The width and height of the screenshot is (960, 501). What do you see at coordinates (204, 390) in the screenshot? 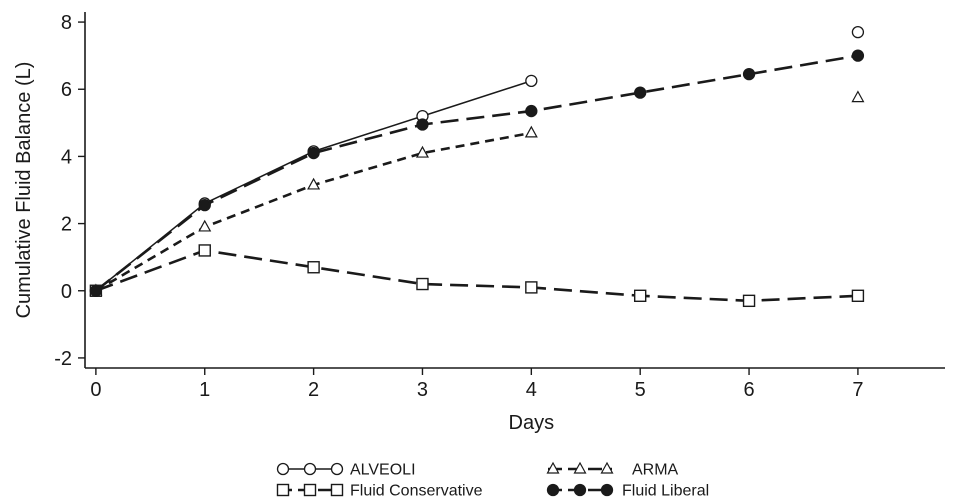
I see `x-tick-label: 1` at bounding box center [204, 390].